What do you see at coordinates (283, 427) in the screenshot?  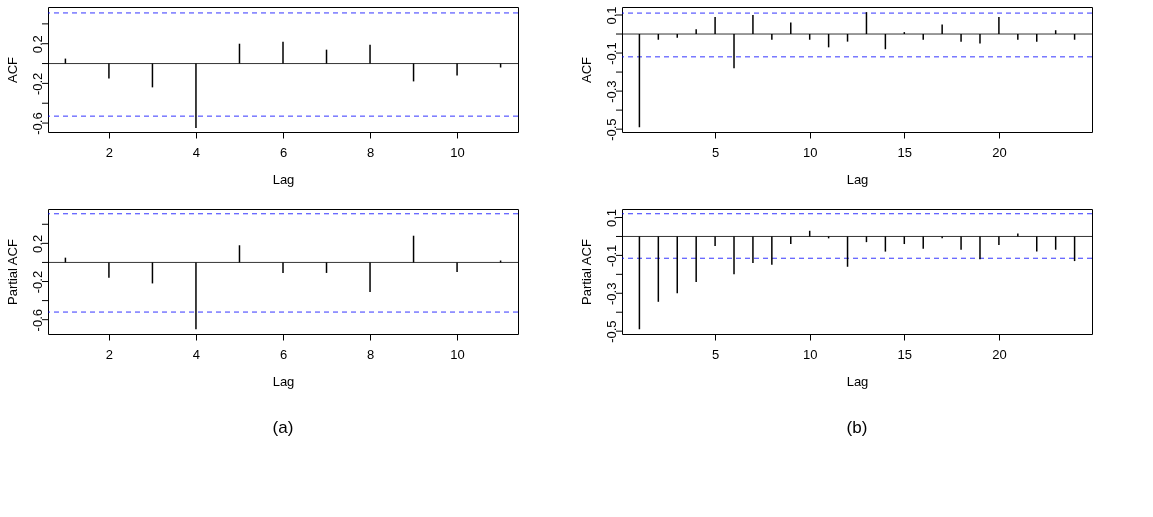 I see `text: (a)` at bounding box center [283, 427].